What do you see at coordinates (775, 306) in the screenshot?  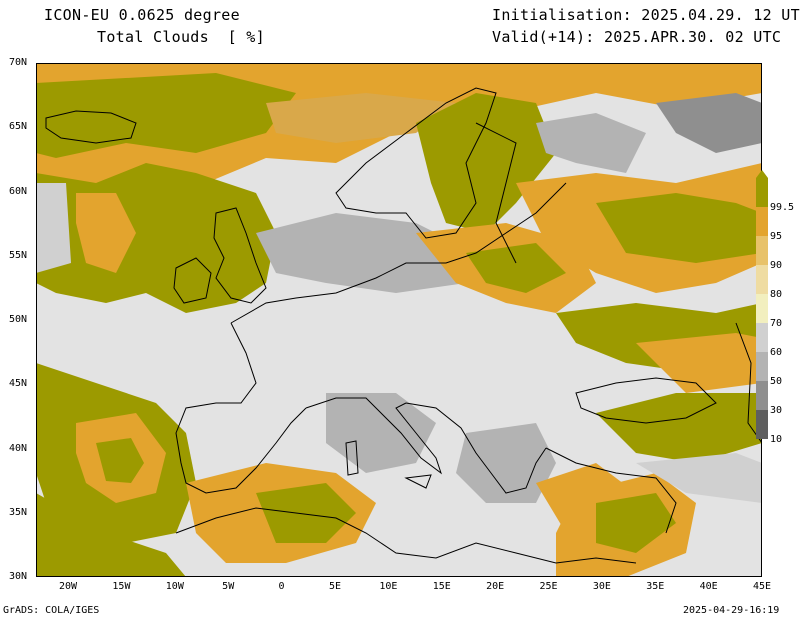 I see `colorbar: 10 30 50 60 70 80 90 95 99.5` at bounding box center [775, 306].